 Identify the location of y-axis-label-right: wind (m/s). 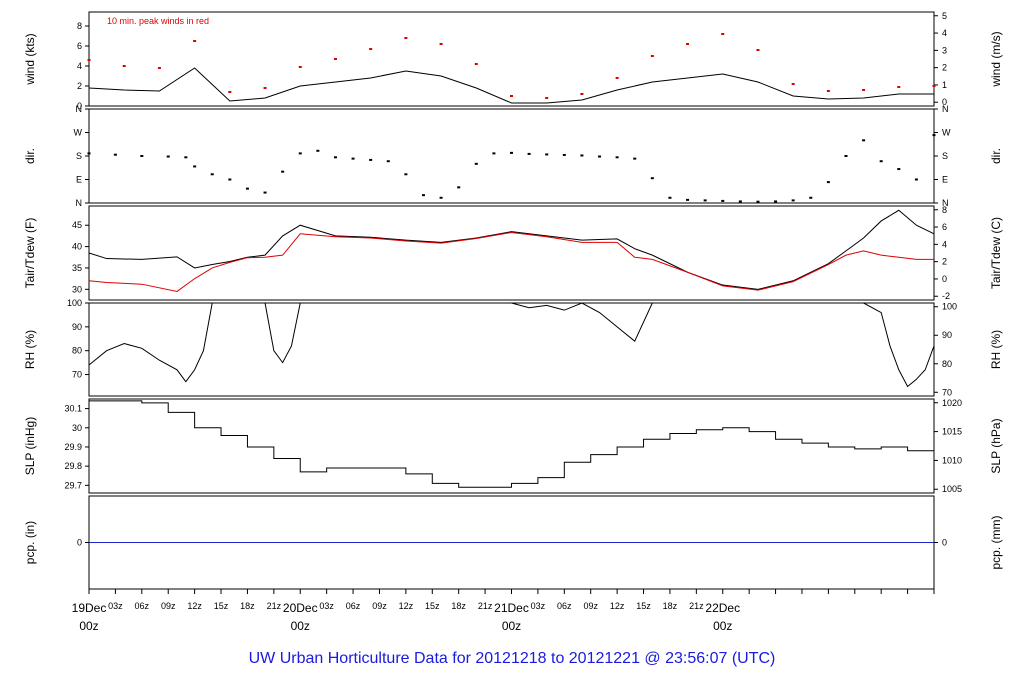
(996, 59).